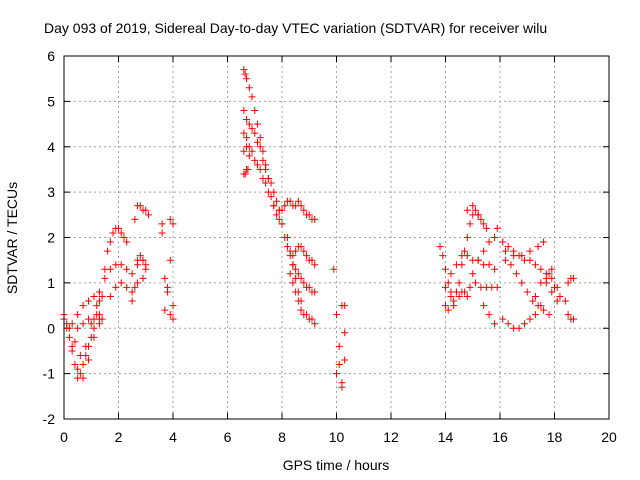 This screenshot has width=640, height=480. What do you see at coordinates (246, 171) in the screenshot?
I see `series-track-o` at bounding box center [246, 171].